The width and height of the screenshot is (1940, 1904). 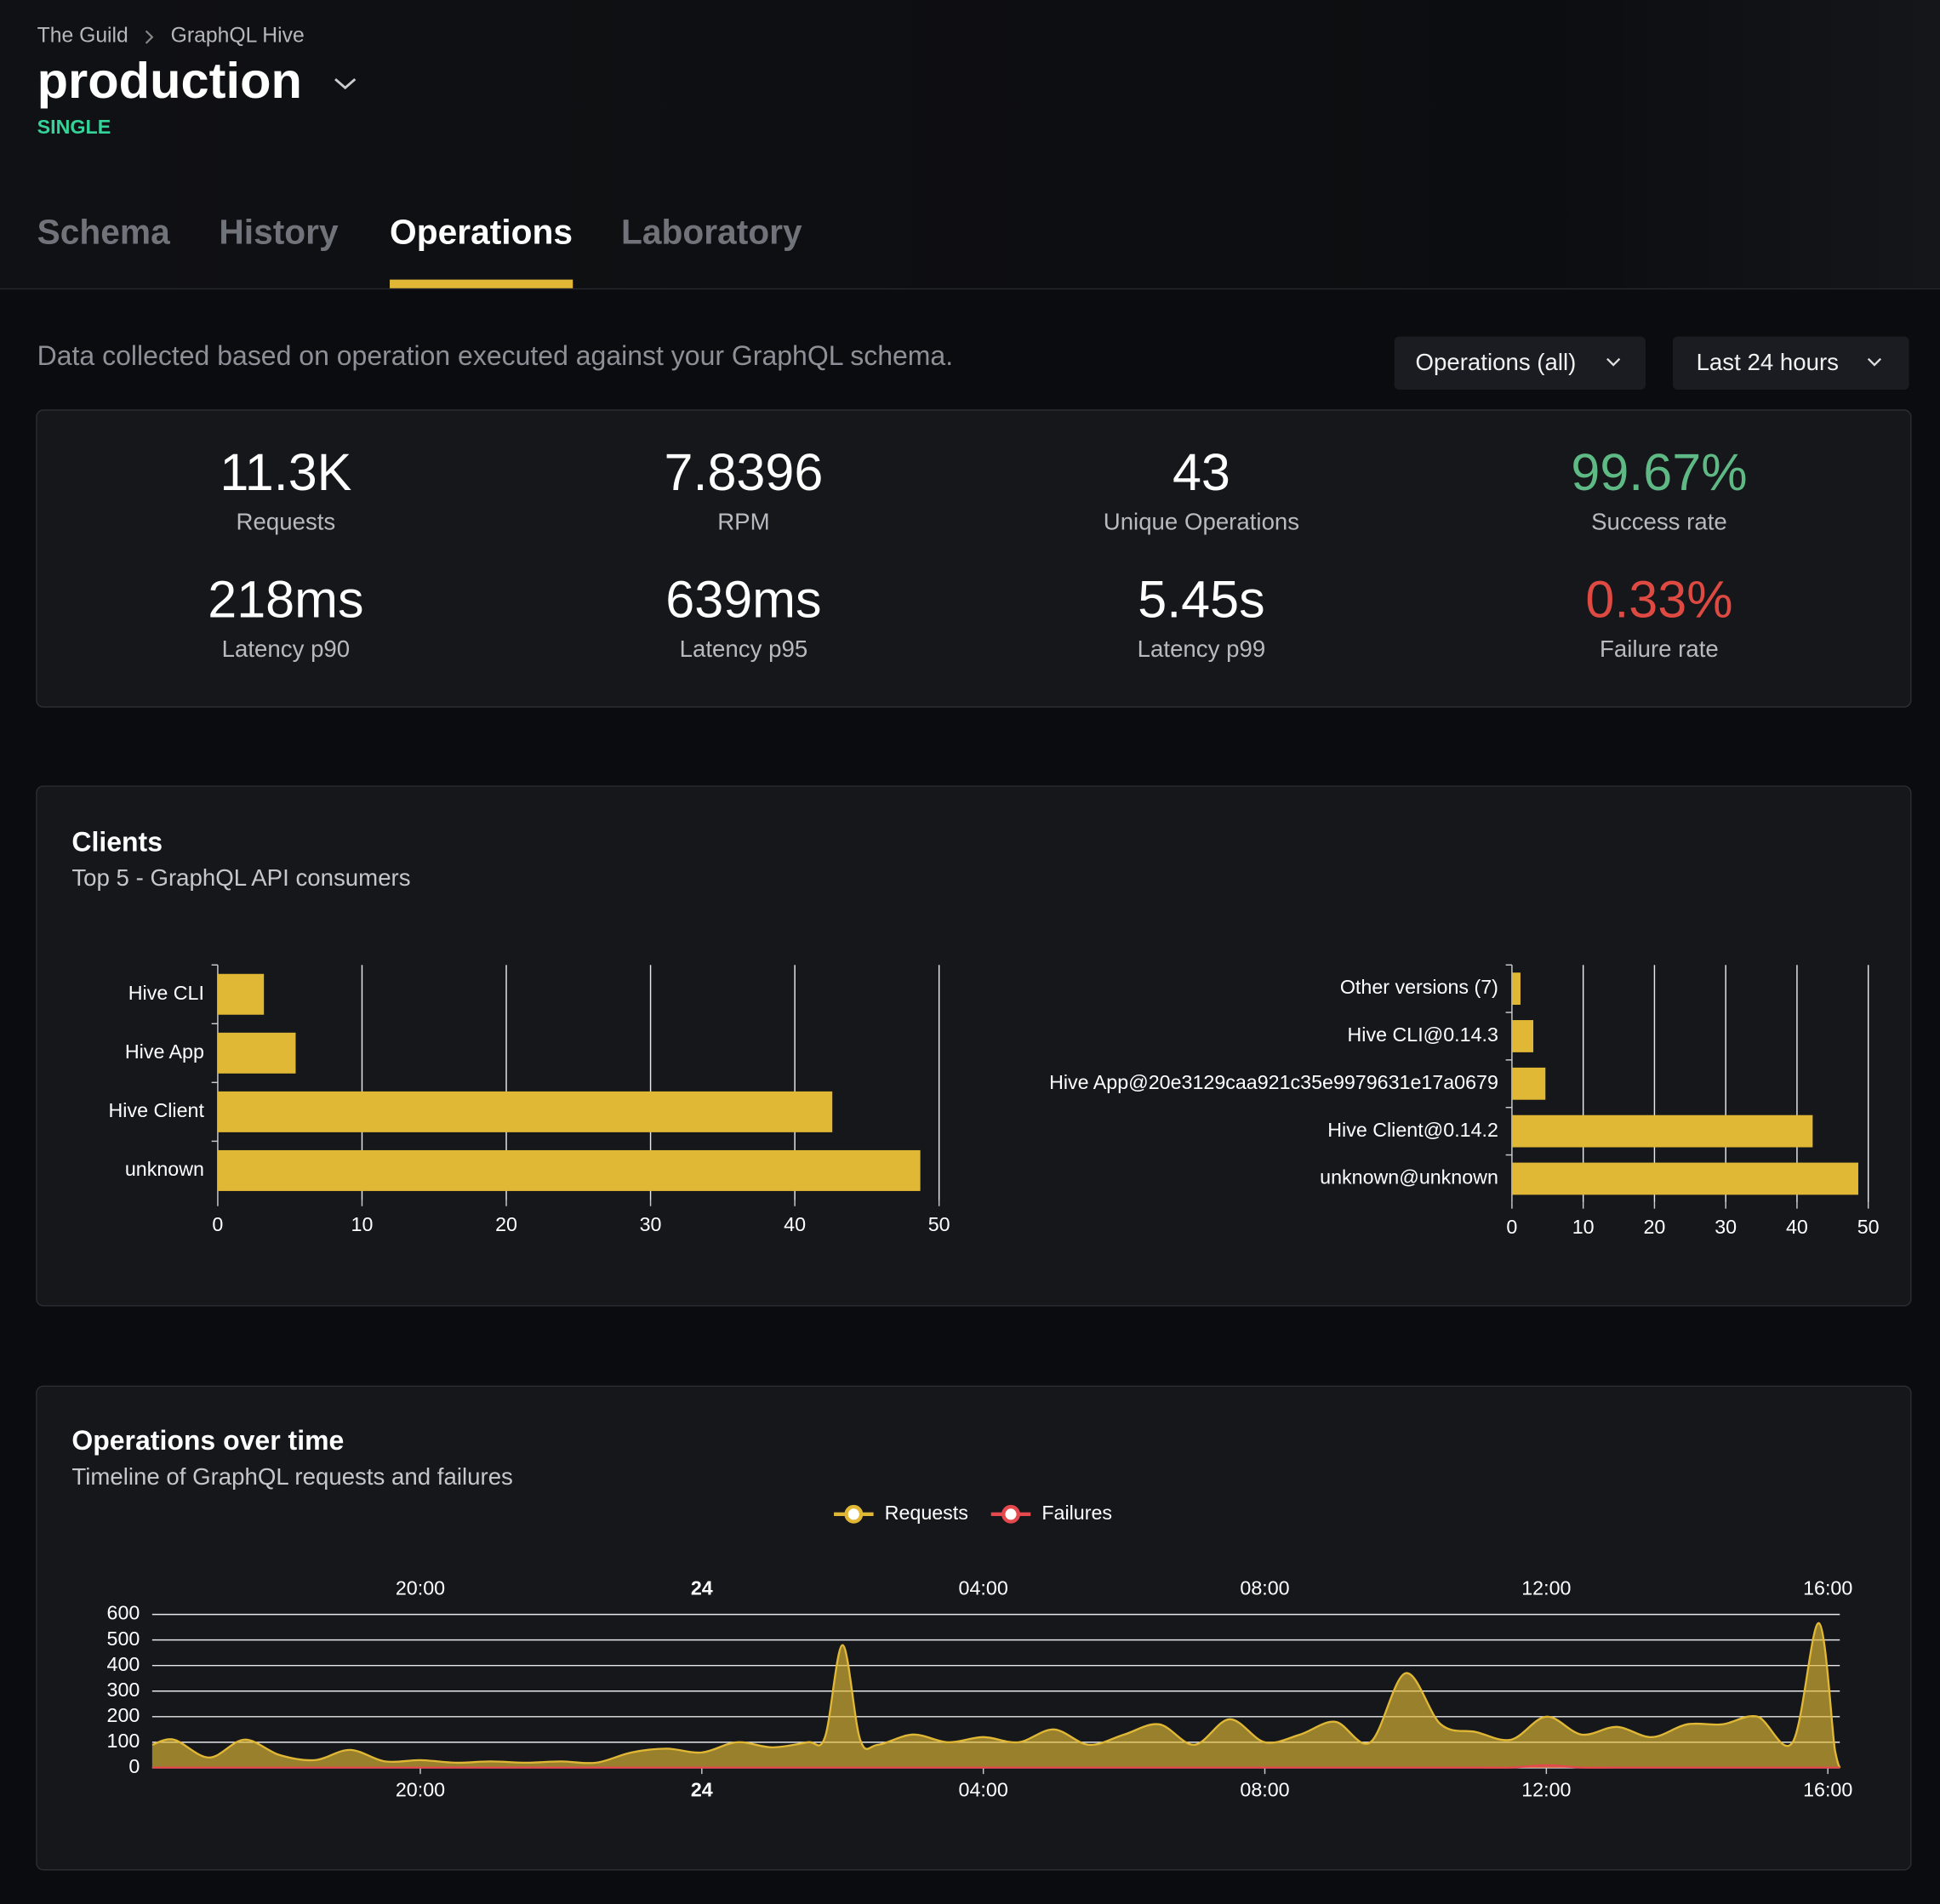 What do you see at coordinates (123, 1639) in the screenshot?
I see `y-tick-label: 500` at bounding box center [123, 1639].